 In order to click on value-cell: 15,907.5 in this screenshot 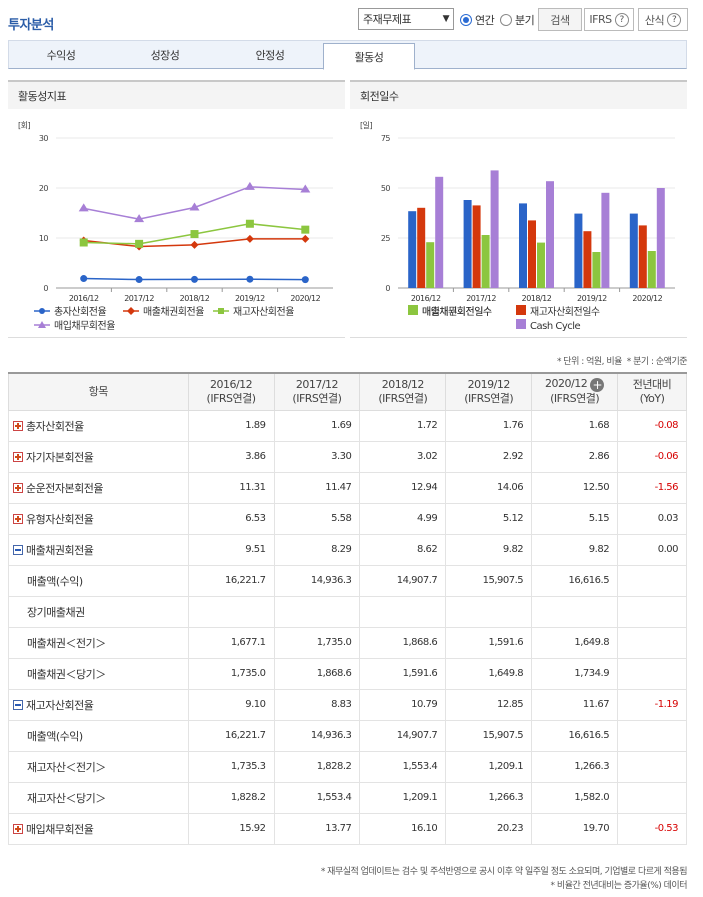, I will do `click(489, 580)`.